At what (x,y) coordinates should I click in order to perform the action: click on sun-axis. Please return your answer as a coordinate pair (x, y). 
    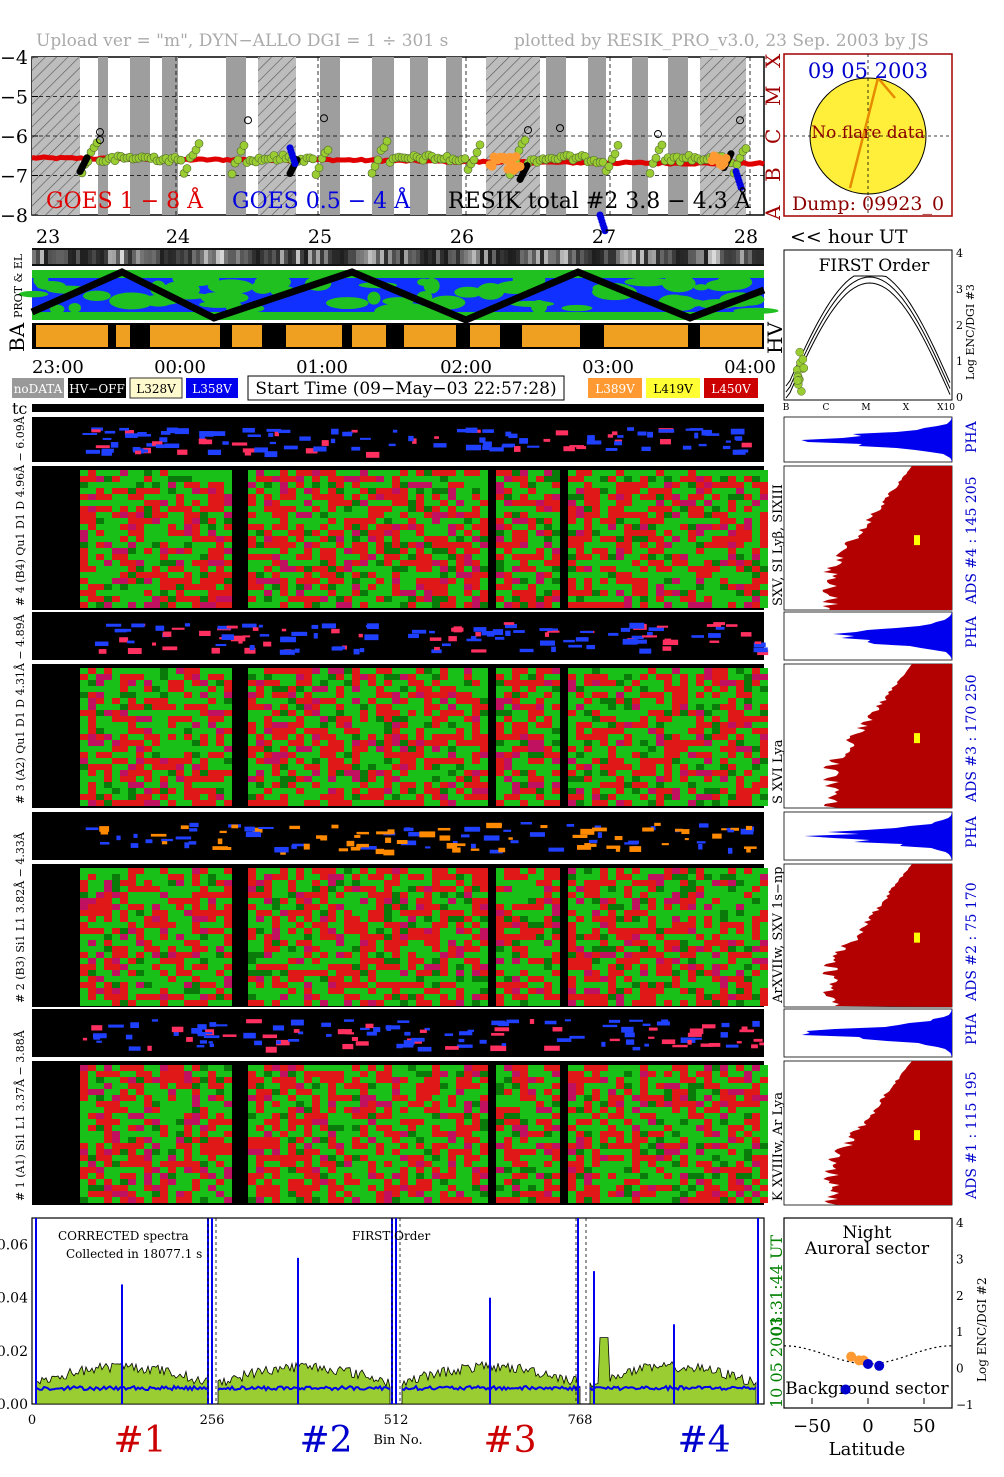
    Looking at the image, I should click on (864, 133).